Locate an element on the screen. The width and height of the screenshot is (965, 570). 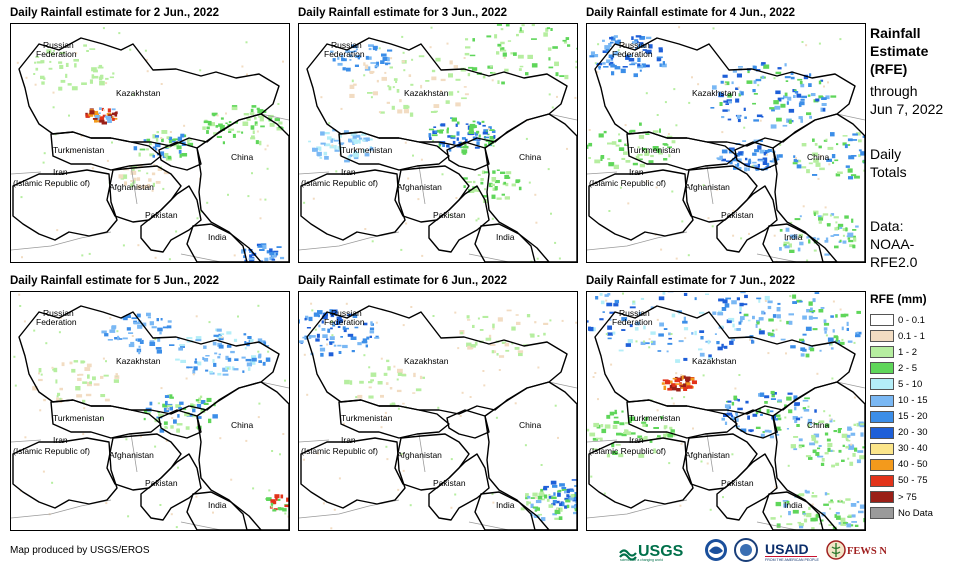
minor-borders is located at coordinates (438, 455).